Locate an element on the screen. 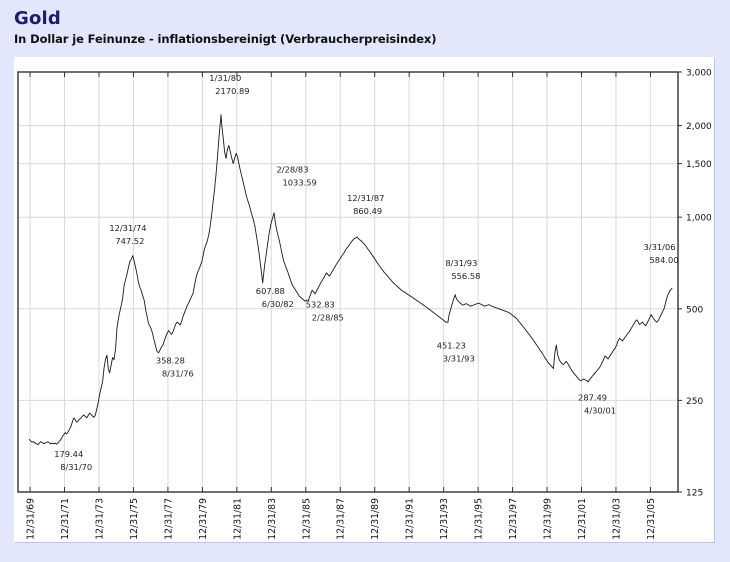  annotation-line-1: 8/31/93 is located at coordinates (461, 263).